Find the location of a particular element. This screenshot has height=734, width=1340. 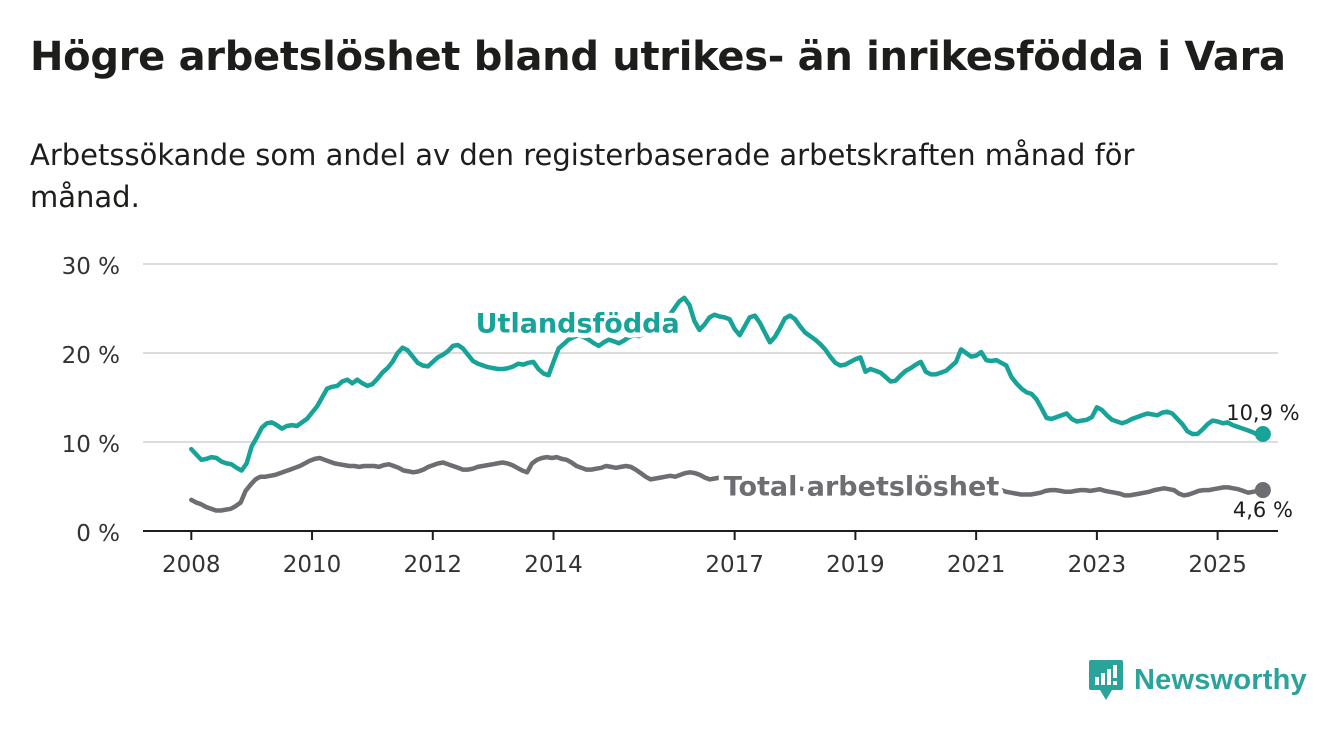

x-tick-label: 2021 is located at coordinates (976, 565).